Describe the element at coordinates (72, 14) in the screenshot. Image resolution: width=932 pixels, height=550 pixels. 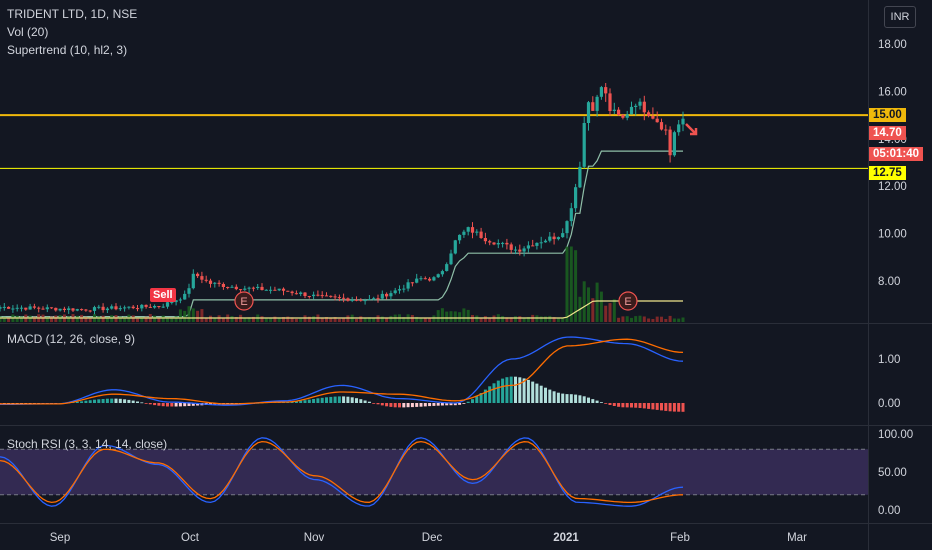
I see `symbol-legend: TRIDENT LTD, 1D, NSE` at that location.